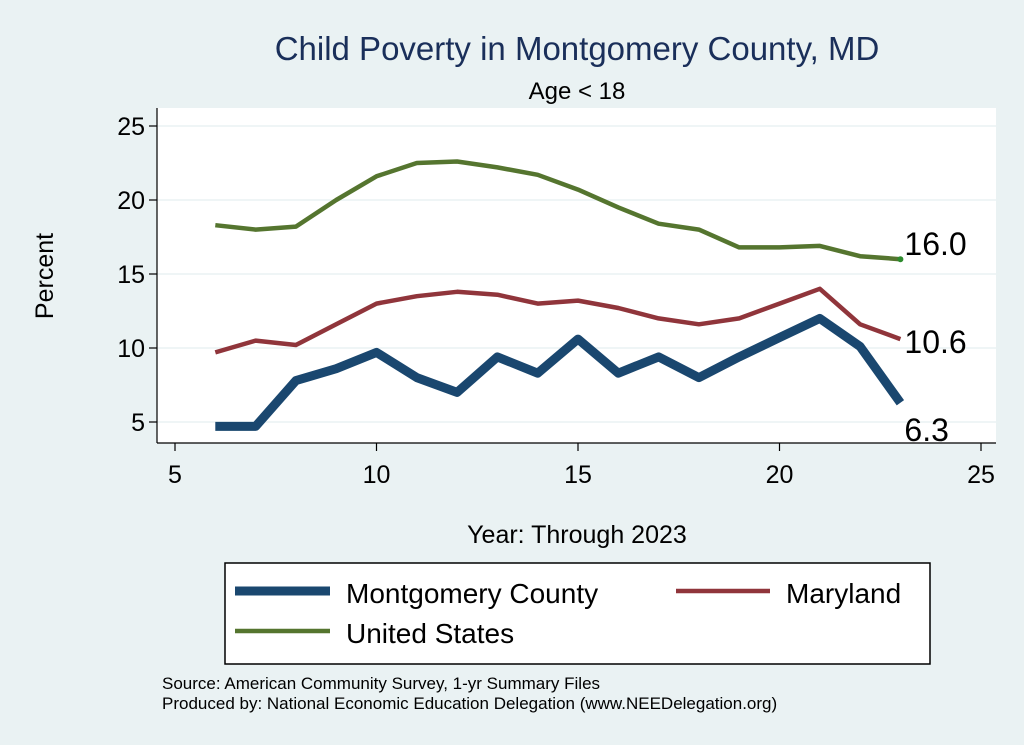 This screenshot has height=745, width=1024. I want to click on series-line-united-states, so click(558, 210).